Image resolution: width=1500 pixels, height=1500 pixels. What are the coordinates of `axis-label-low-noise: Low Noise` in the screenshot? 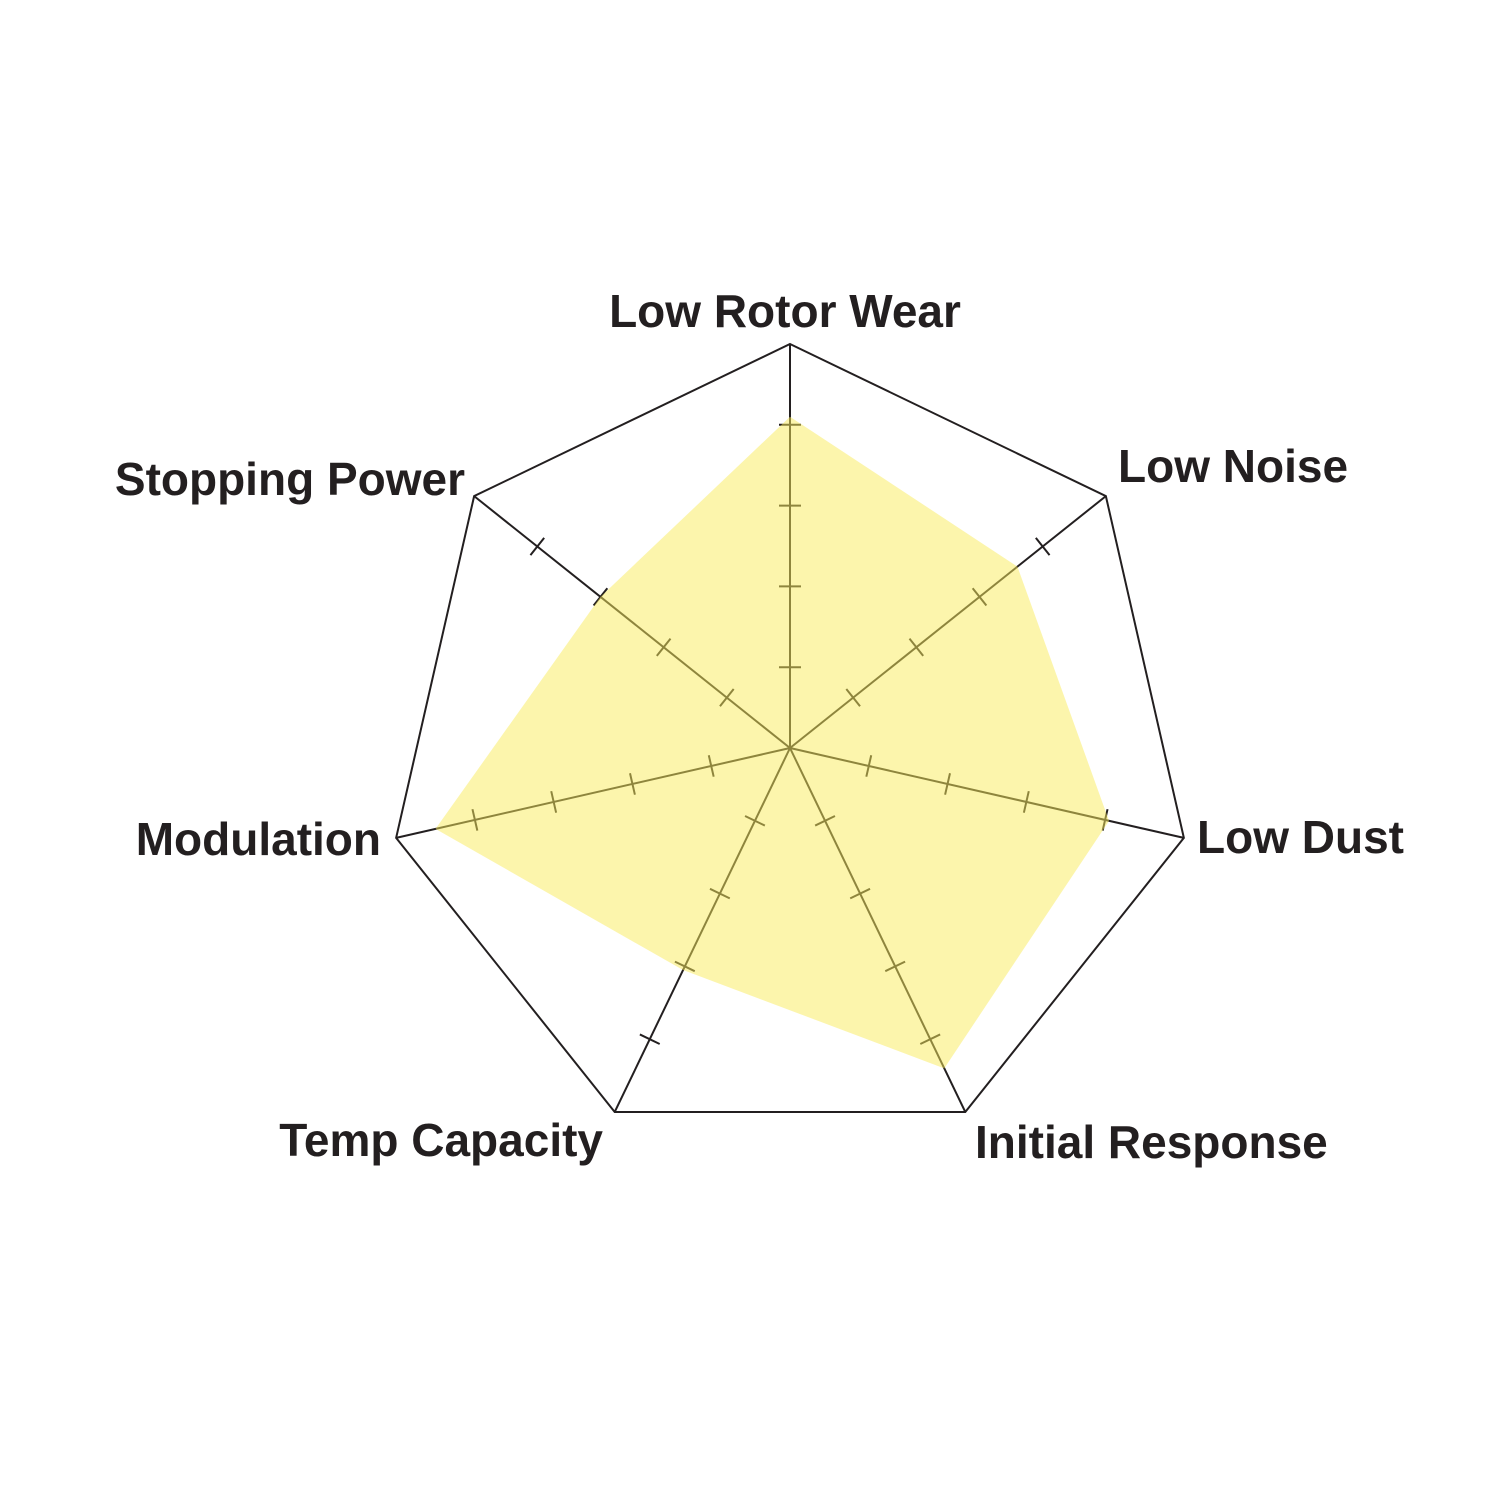 It's located at (1233, 466).